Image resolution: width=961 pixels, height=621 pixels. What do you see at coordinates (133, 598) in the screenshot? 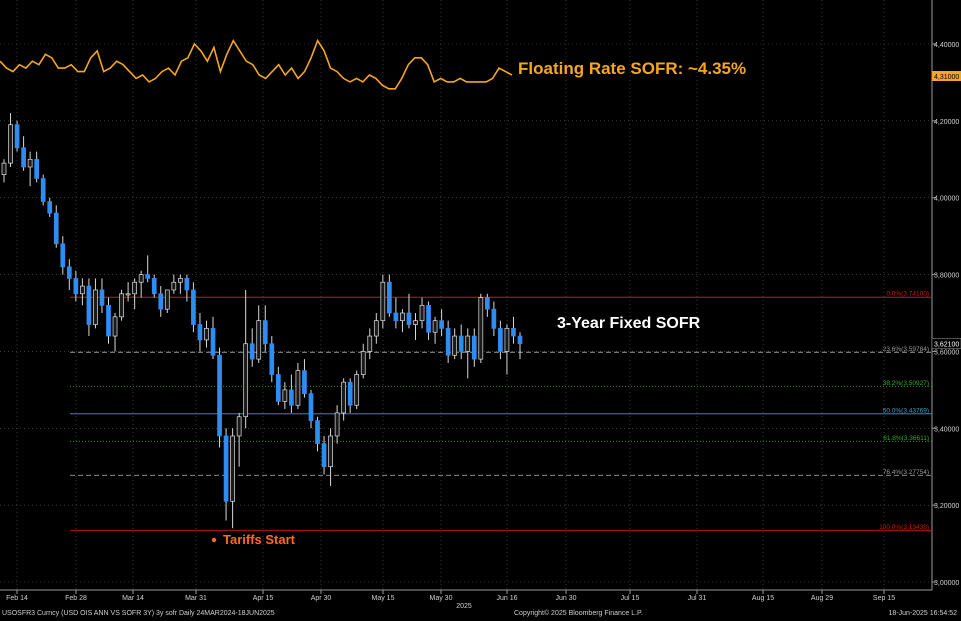
I see `x-tick-label: Mar 14` at bounding box center [133, 598].